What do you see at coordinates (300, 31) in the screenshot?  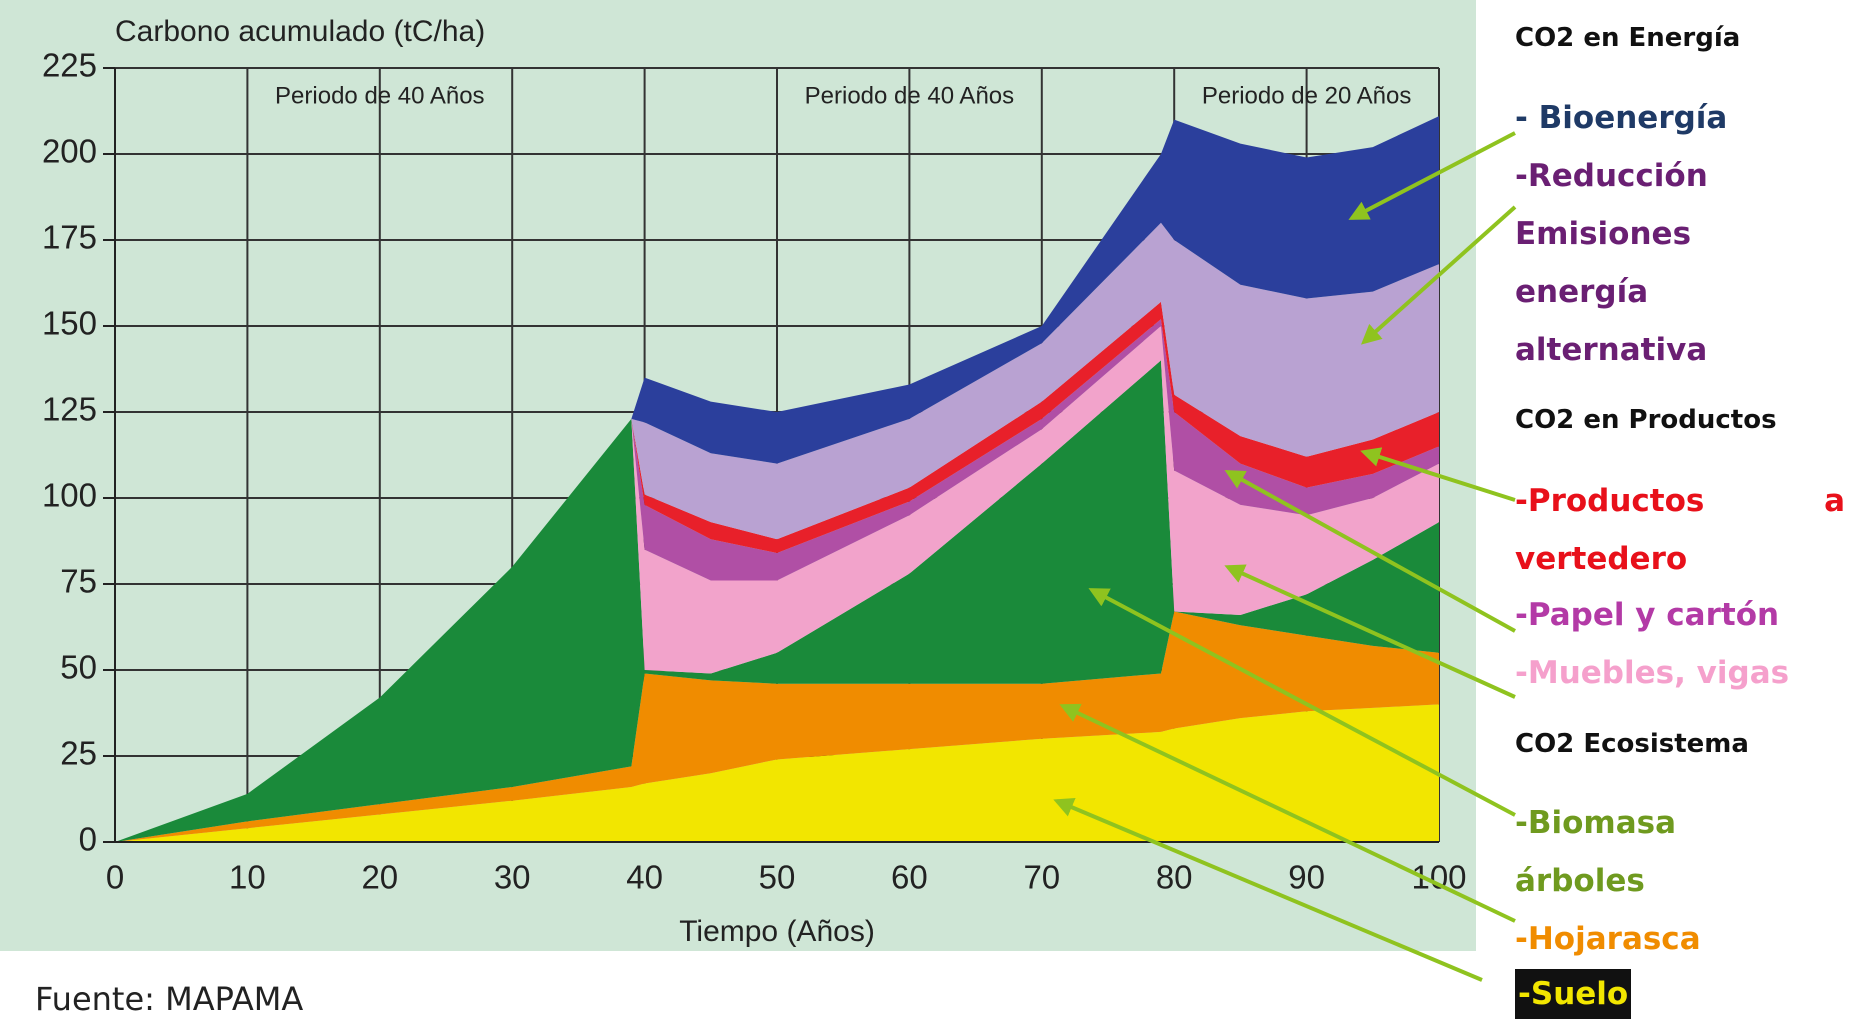 I see `y-axis-title: Carbono acumulado (tC/ha)` at bounding box center [300, 31].